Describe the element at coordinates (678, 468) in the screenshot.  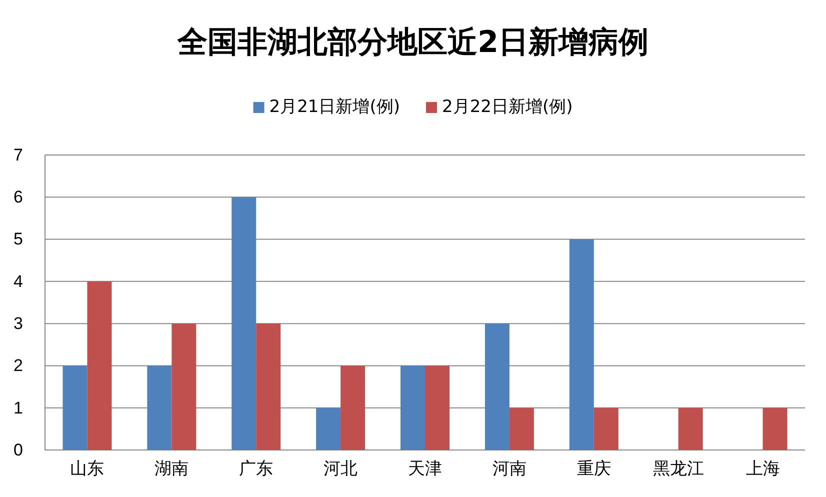
I see `x-tick-label: 黑龙江` at that location.